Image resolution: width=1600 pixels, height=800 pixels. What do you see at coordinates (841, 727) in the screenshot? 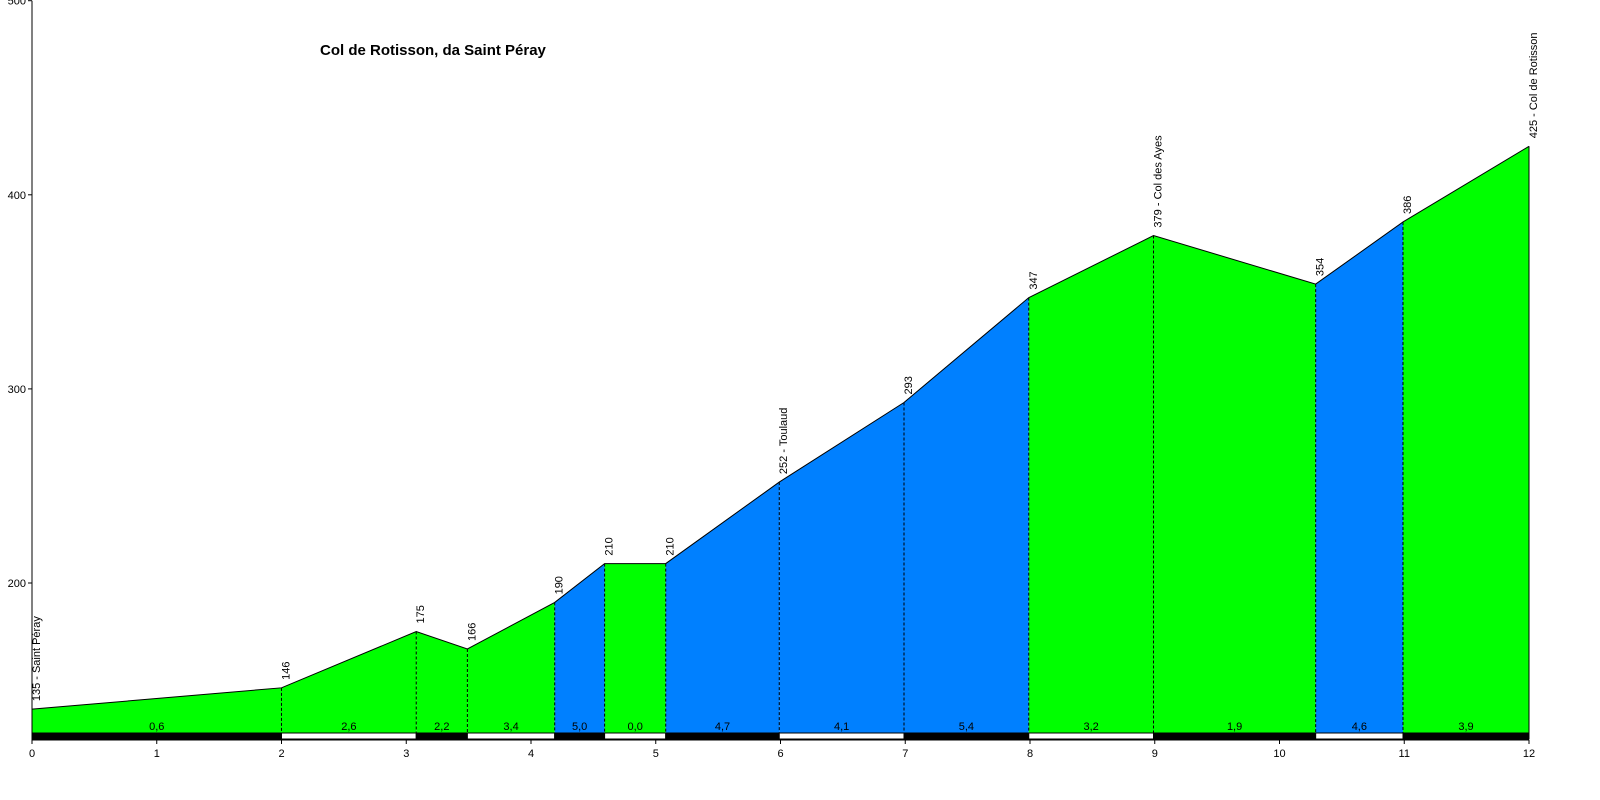
I see `grade-label: 4,1` at bounding box center [841, 727].